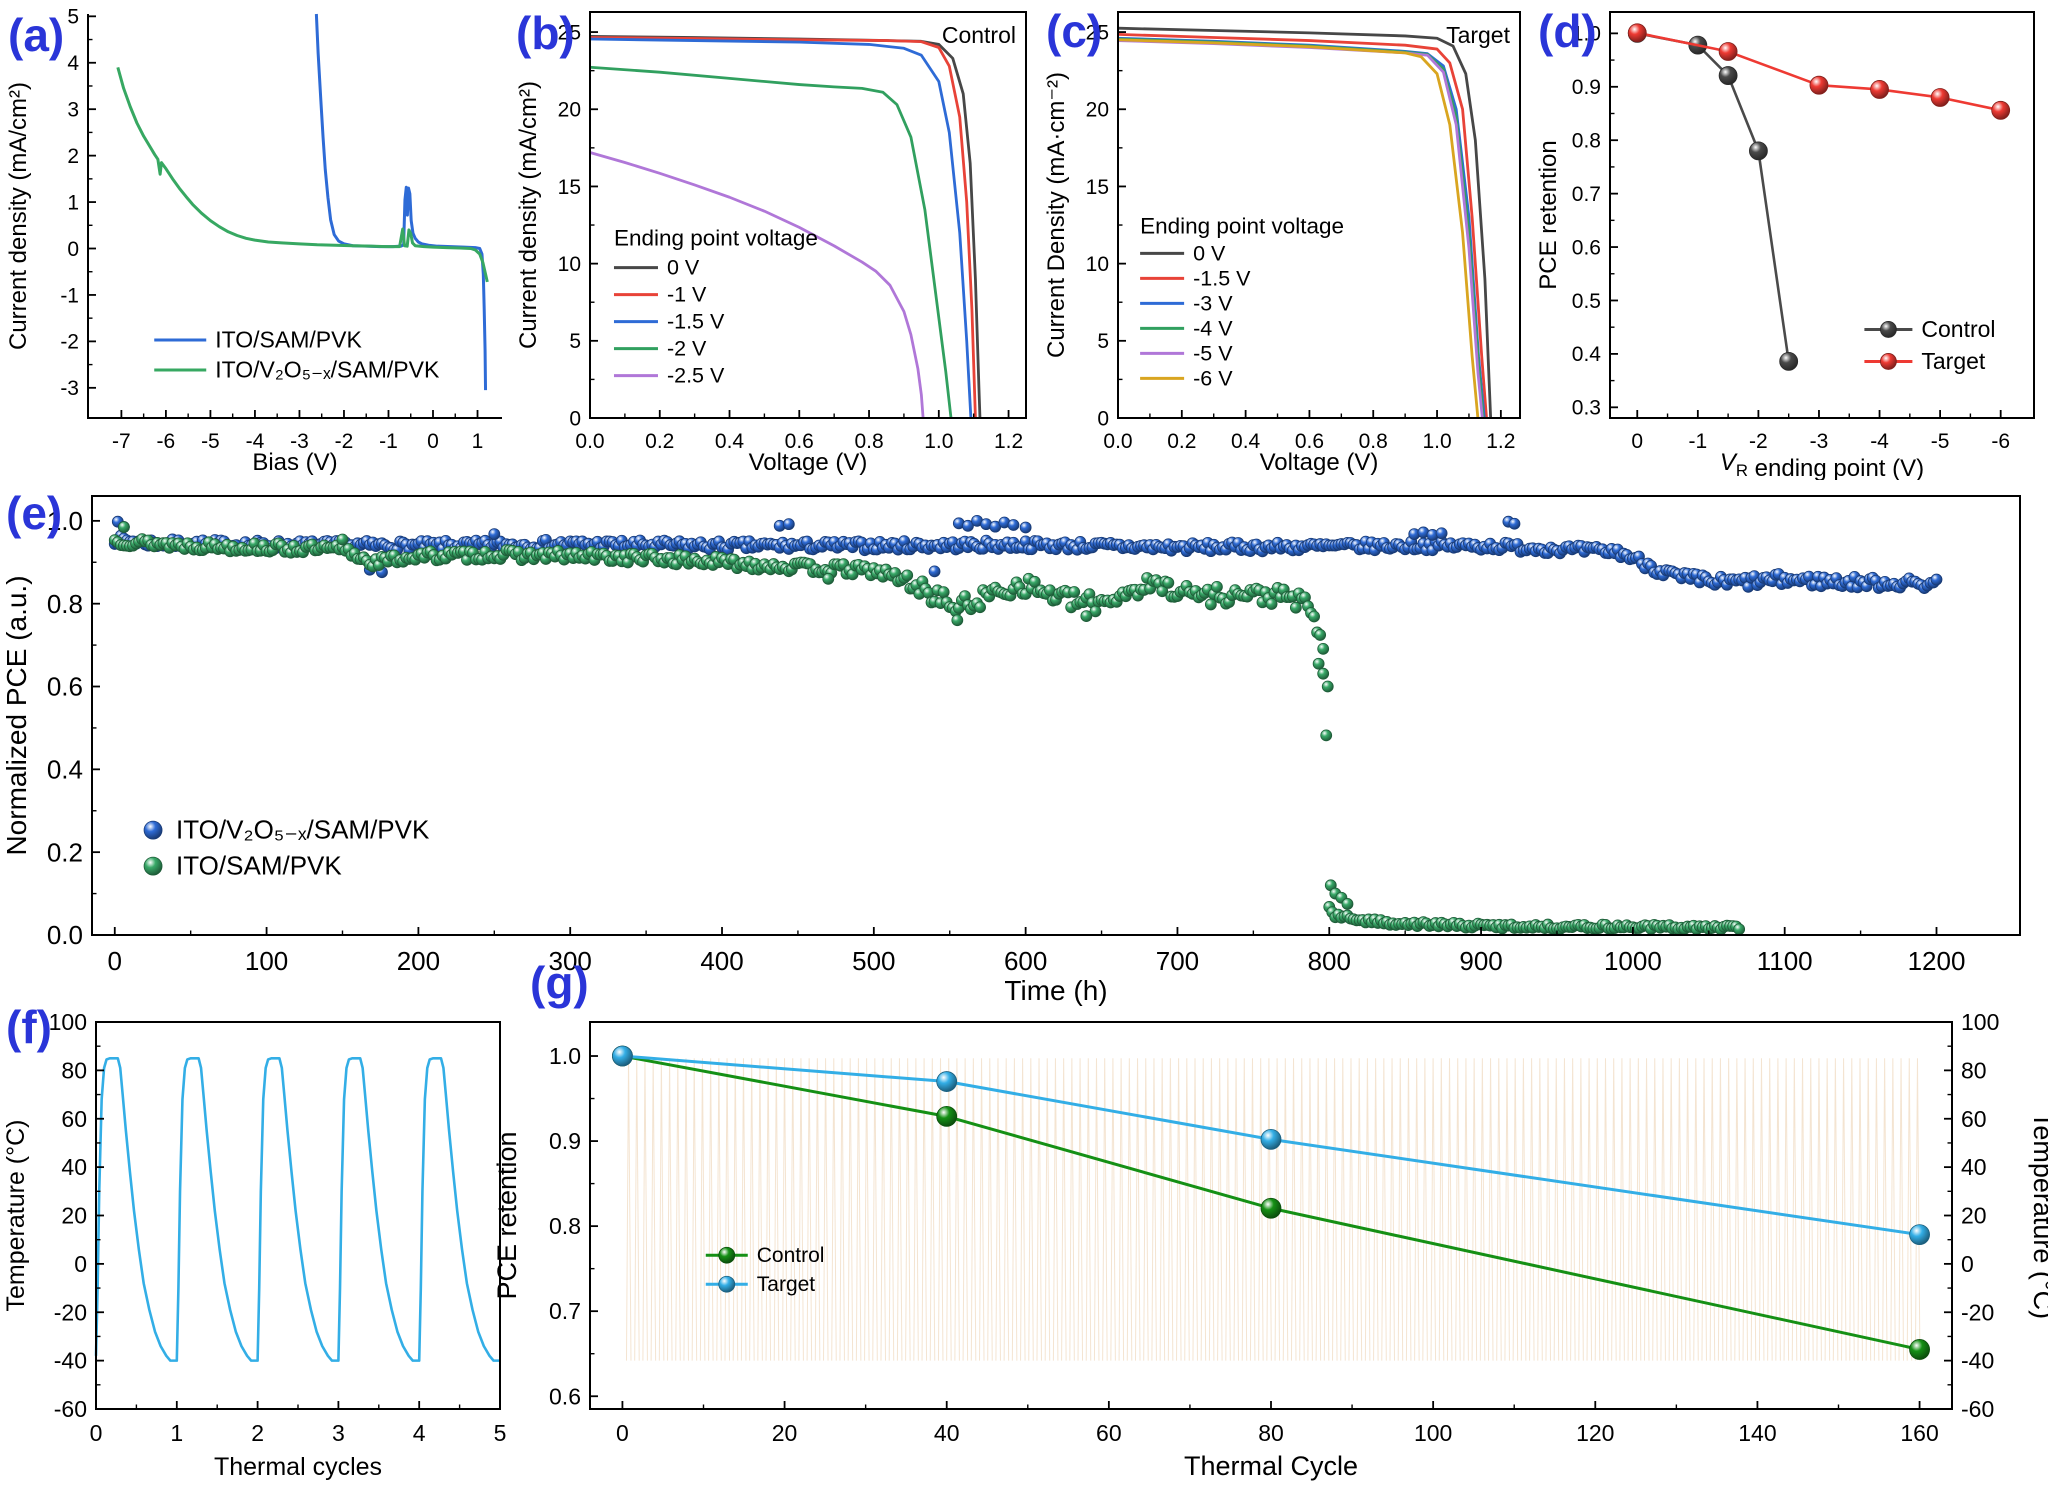 The width and height of the screenshot is (2048, 1485). Describe the element at coordinates (1478, 35) in the screenshot. I see `corner-annotation: Target` at that location.